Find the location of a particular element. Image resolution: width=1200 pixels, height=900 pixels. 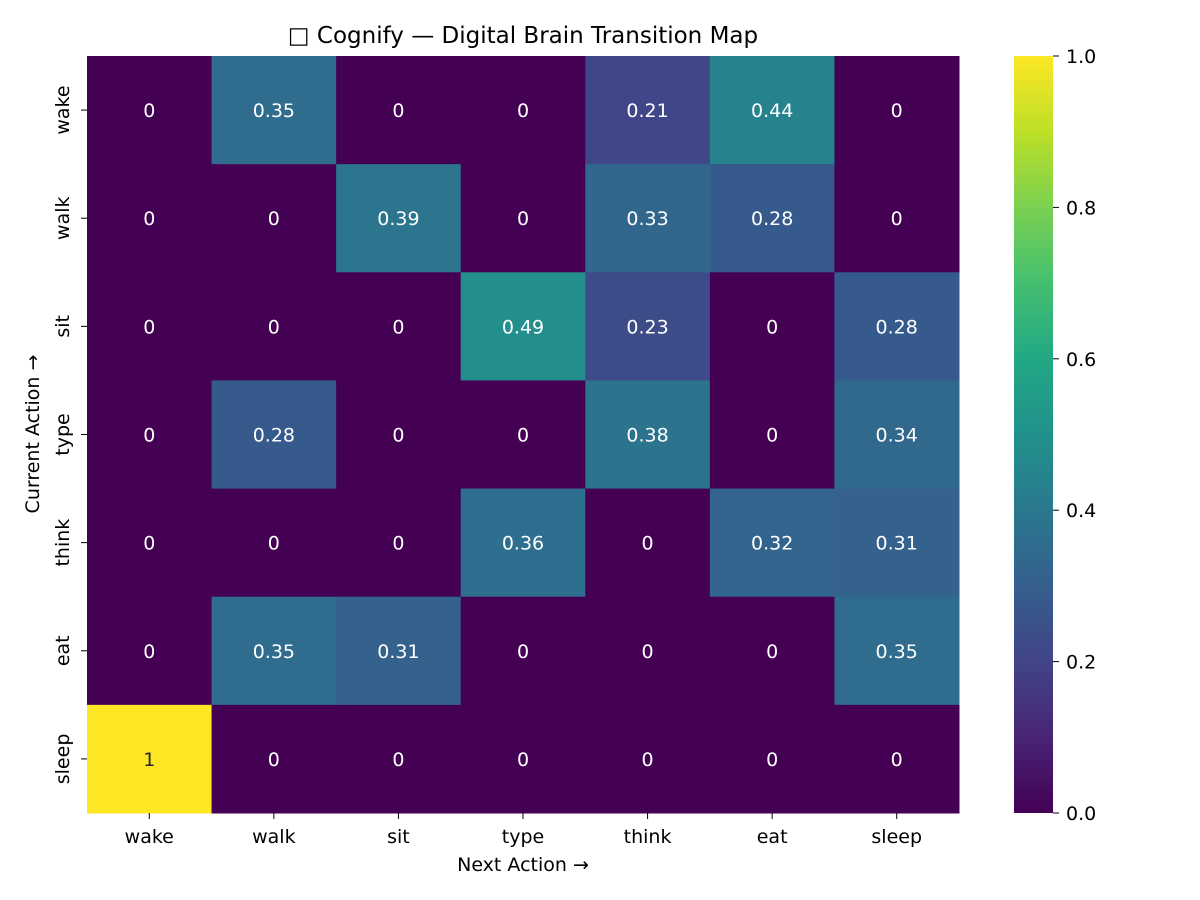

y-tick-label: wake is located at coordinates (63, 109).